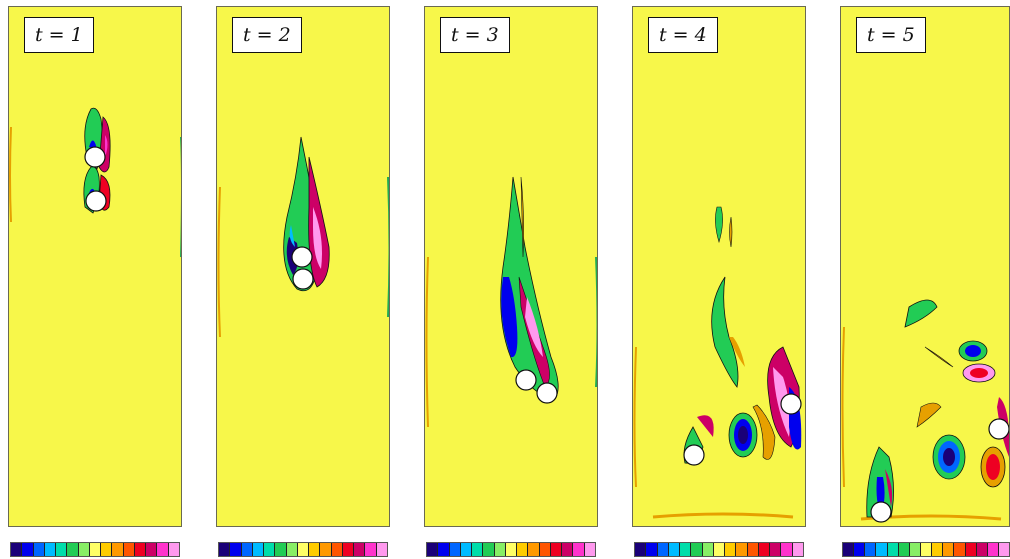 The height and width of the screenshot is (559, 1010). I want to click on colorbar-t5, so click(926, 549).